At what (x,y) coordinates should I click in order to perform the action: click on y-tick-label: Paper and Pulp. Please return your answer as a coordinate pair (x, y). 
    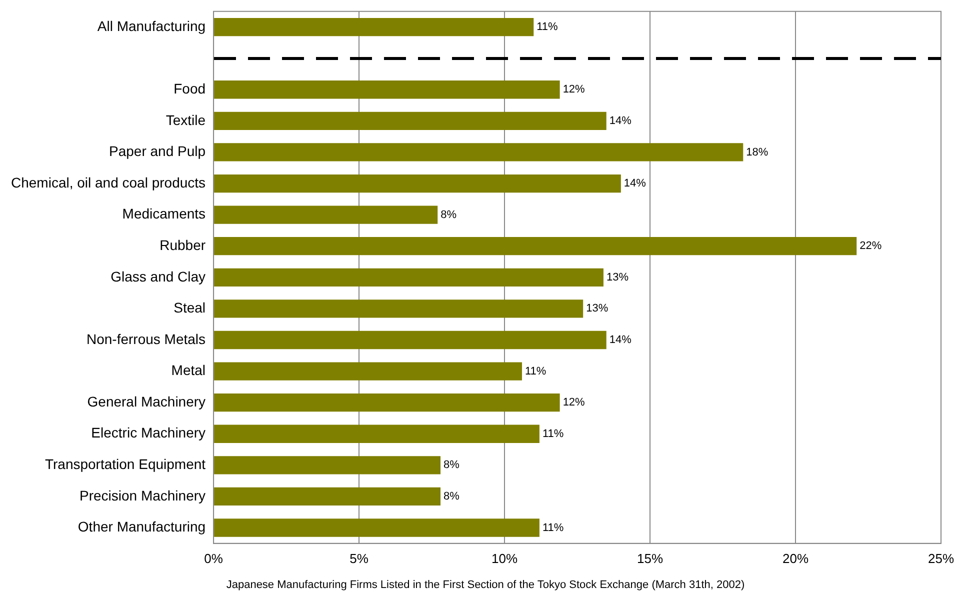
    Looking at the image, I should click on (157, 151).